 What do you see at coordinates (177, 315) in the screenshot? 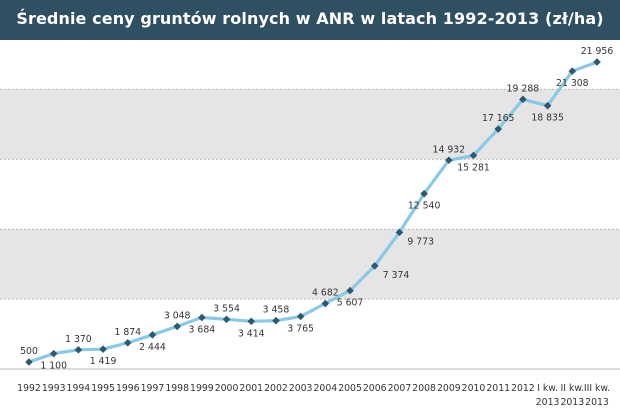
I see `data-label: 3 048` at bounding box center [177, 315].